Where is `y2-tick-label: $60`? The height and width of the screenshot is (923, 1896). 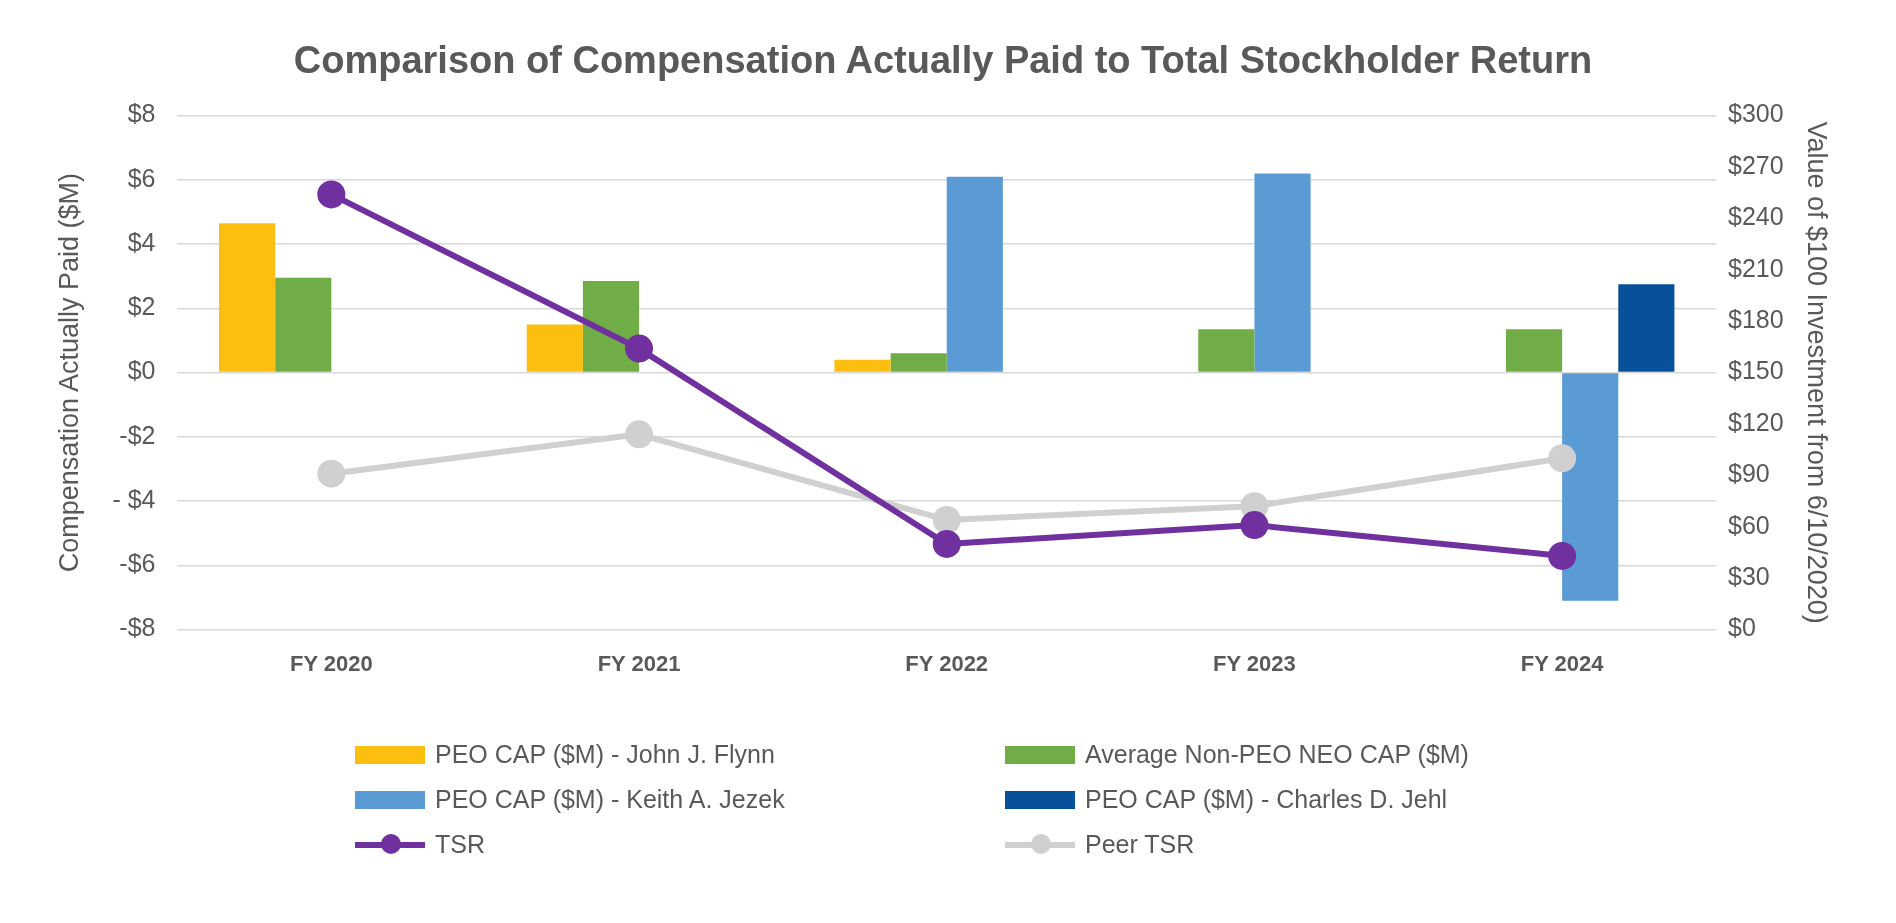 y2-tick-label: $60 is located at coordinates (1748, 524).